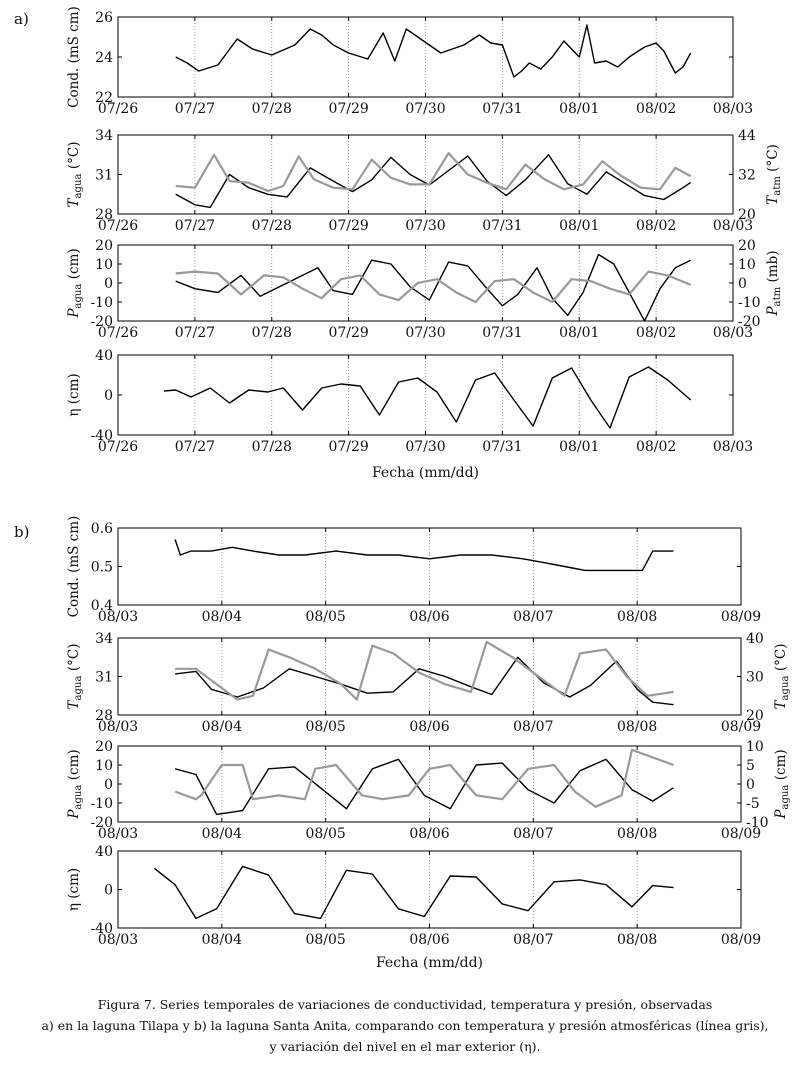 This screenshot has width=810, height=1080. I want to click on y-axis-label: Cond. (mS cm), so click(74, 57).